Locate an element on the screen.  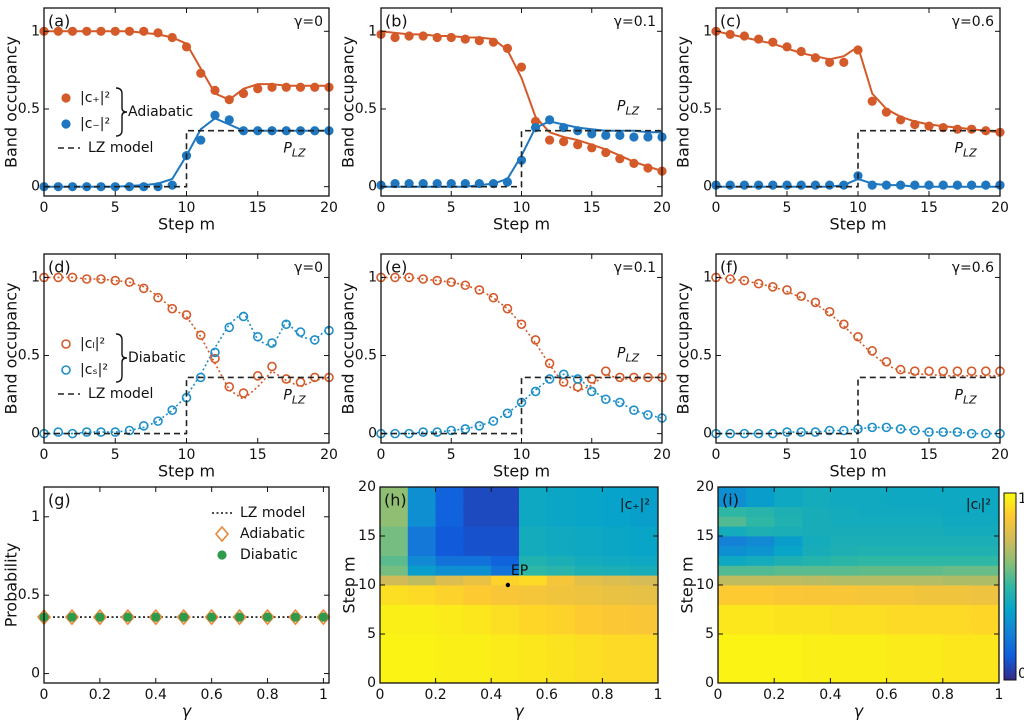
panel-annotation: γ=0 is located at coordinates (308, 268).